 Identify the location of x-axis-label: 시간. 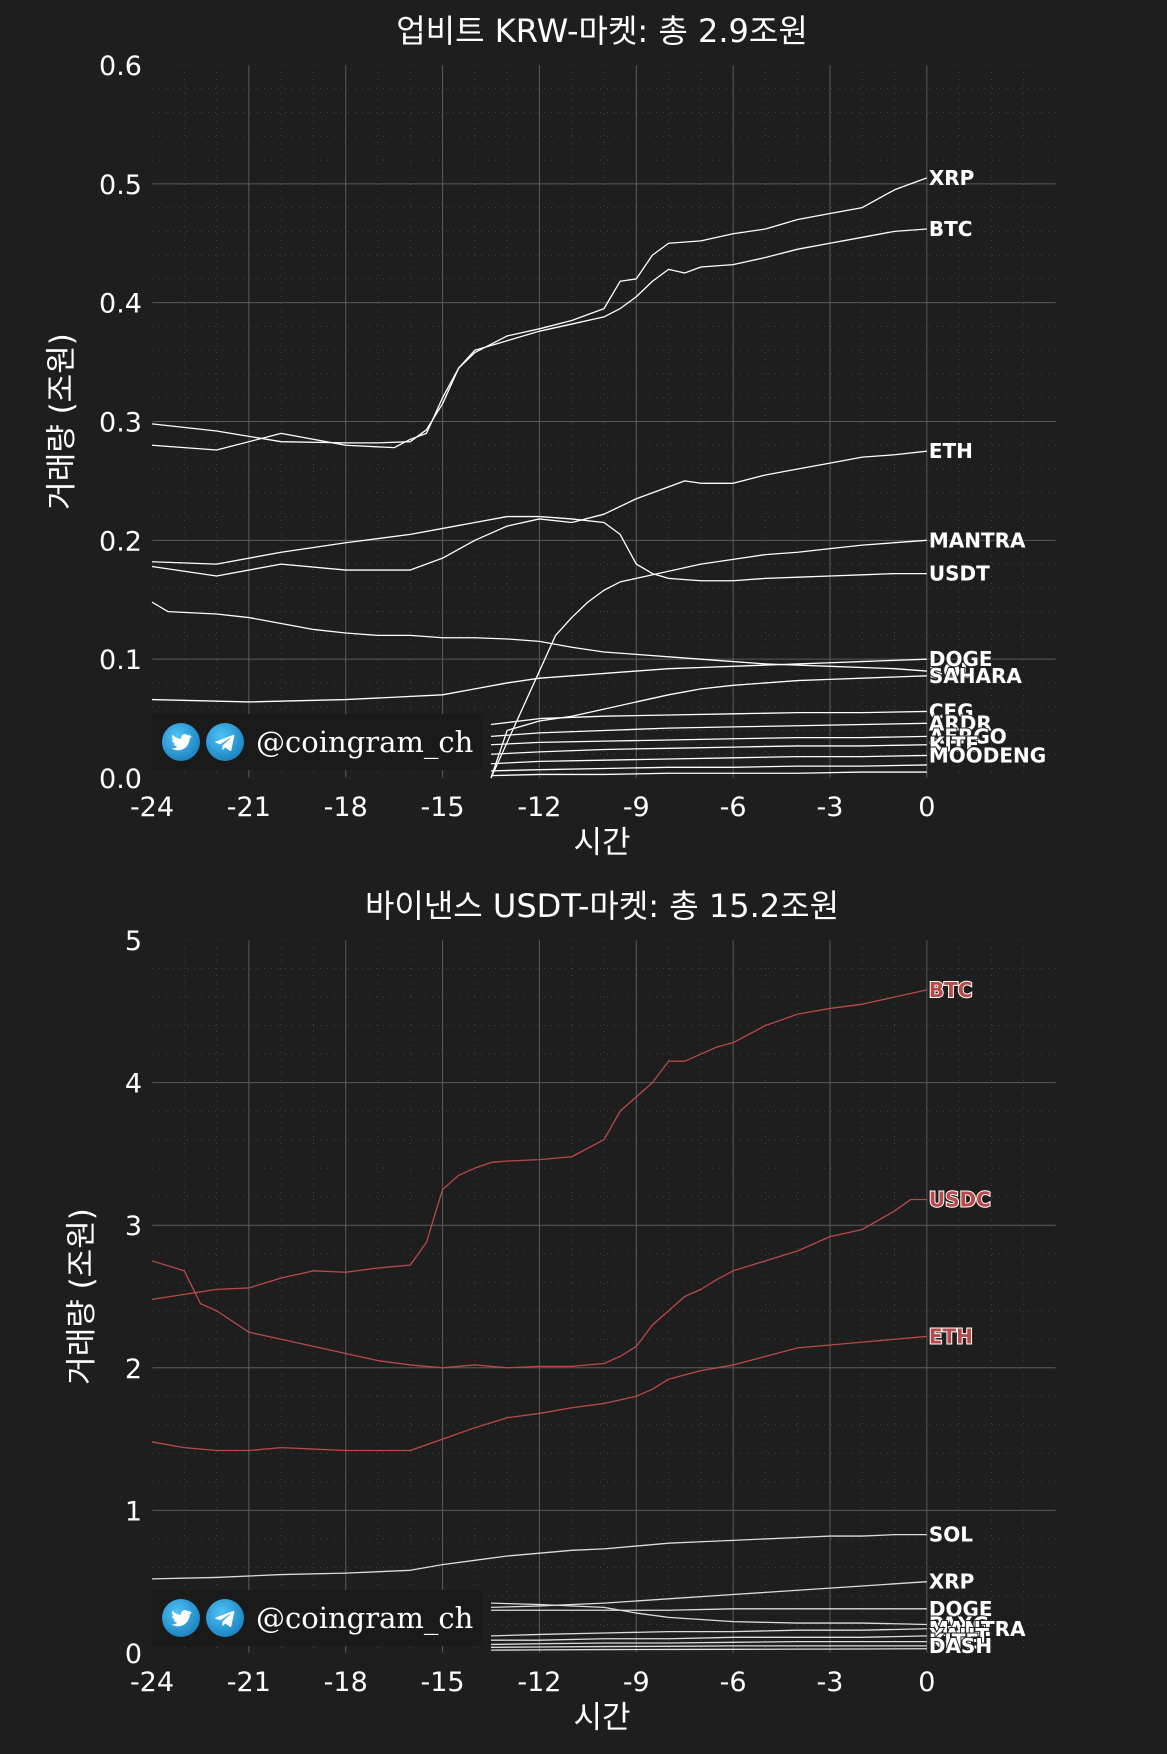
(601, 1718).